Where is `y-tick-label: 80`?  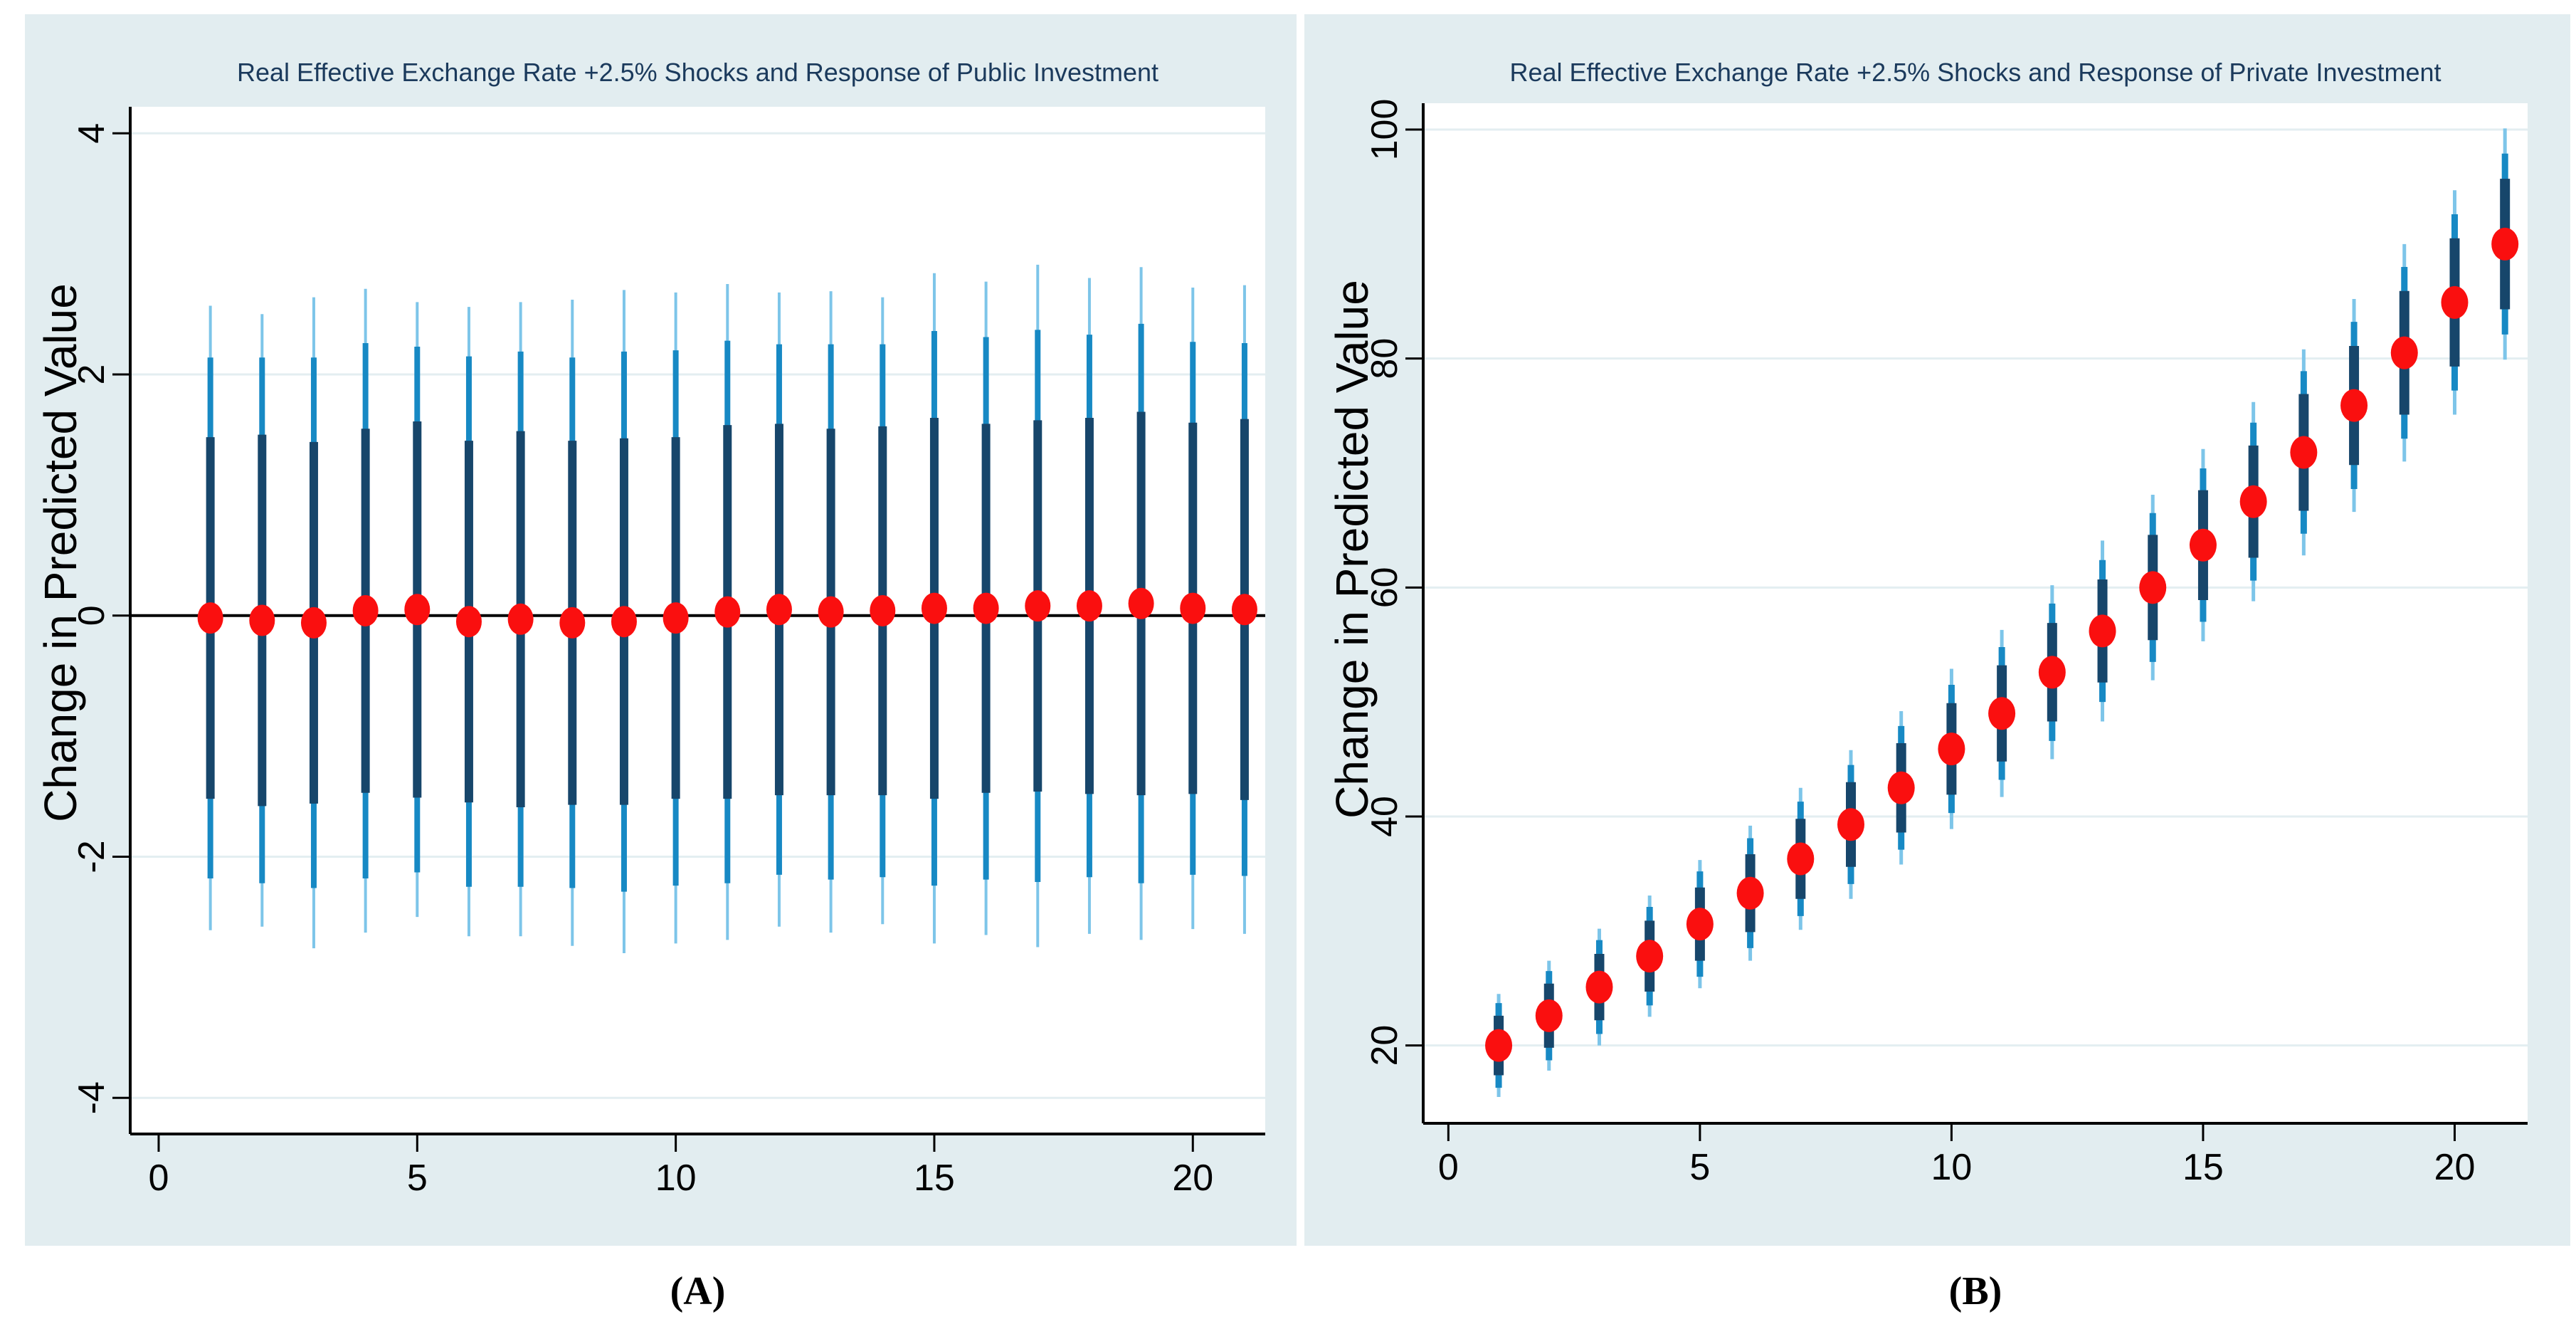 y-tick-label: 80 is located at coordinates (1384, 358).